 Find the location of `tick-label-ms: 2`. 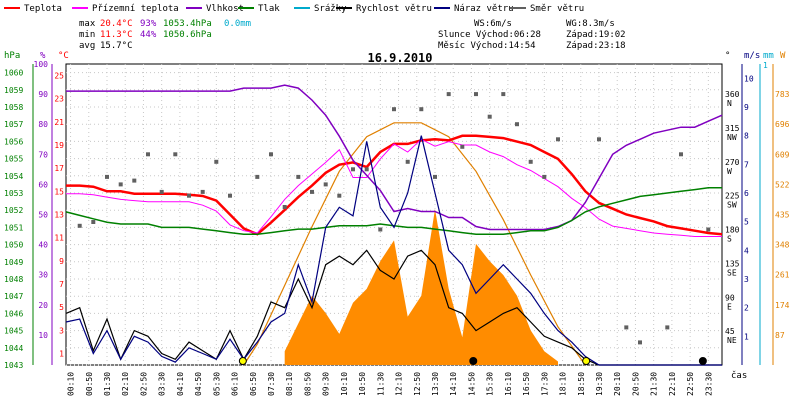

tick-label-ms: 2 is located at coordinates (746, 308).